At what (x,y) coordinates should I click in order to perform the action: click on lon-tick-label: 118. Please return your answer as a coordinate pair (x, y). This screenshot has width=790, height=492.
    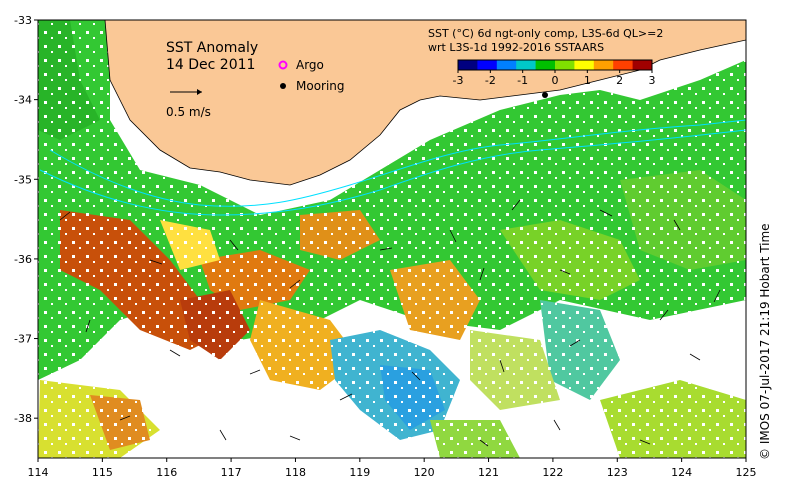
    Looking at the image, I should click on (295, 472).